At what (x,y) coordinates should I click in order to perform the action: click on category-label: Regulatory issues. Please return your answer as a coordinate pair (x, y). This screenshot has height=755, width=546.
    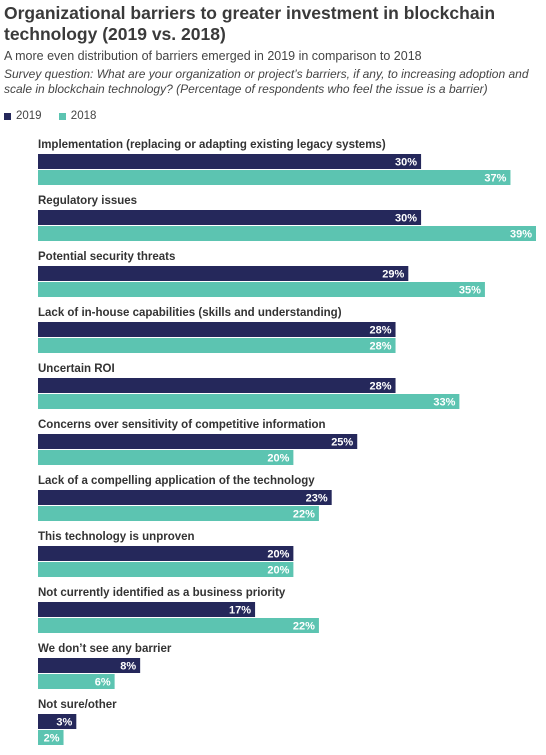
    Looking at the image, I should click on (87, 201).